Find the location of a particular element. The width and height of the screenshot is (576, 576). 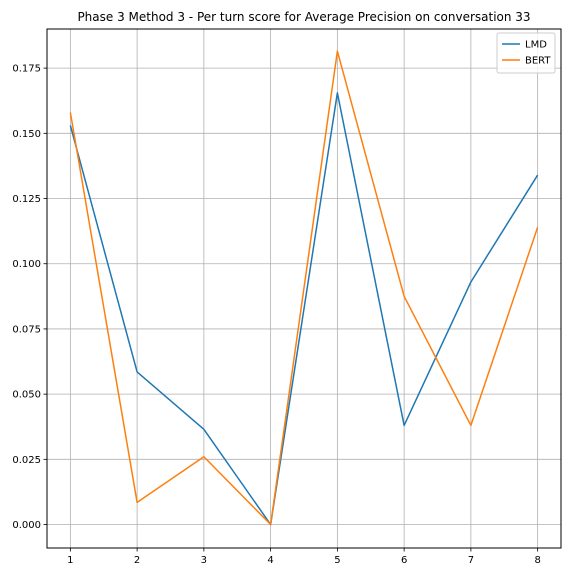

legend-label: LMD is located at coordinates (536, 45).